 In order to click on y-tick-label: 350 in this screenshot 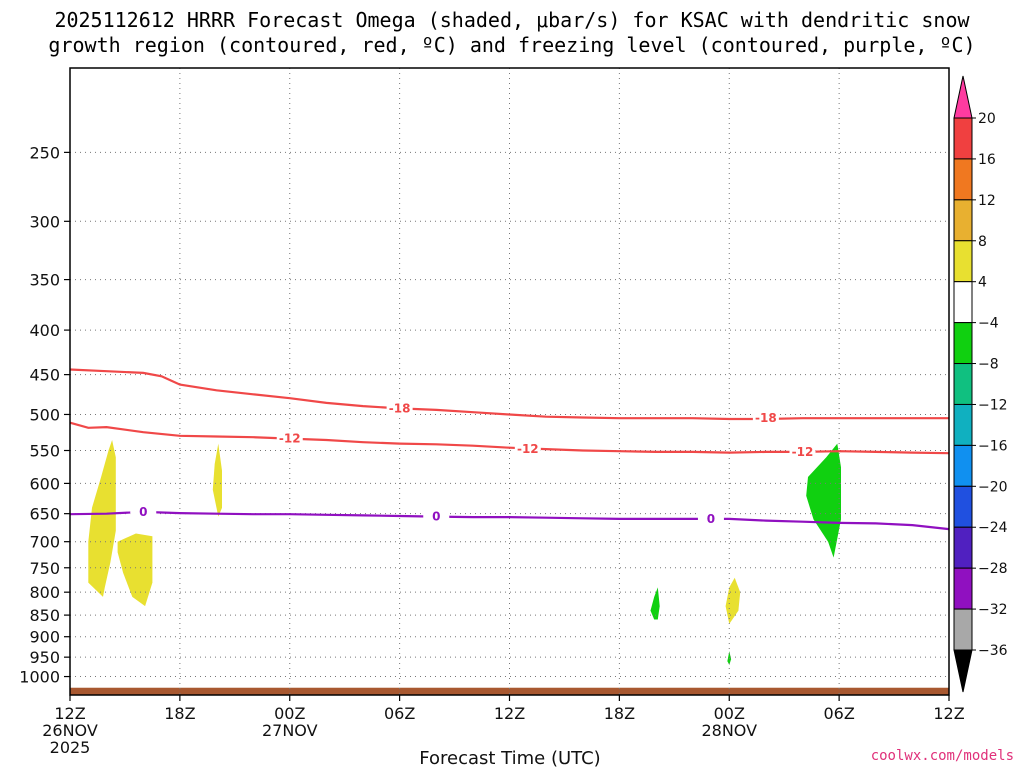, I will do `click(44, 280)`.